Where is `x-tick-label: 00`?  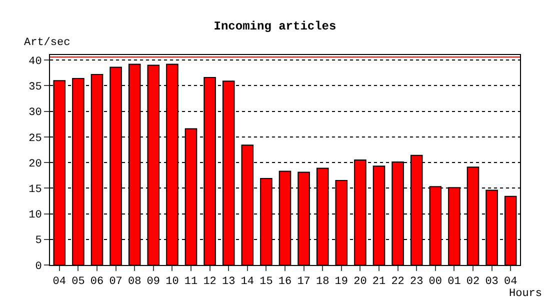
x-tick-label: 00 is located at coordinates (435, 282).